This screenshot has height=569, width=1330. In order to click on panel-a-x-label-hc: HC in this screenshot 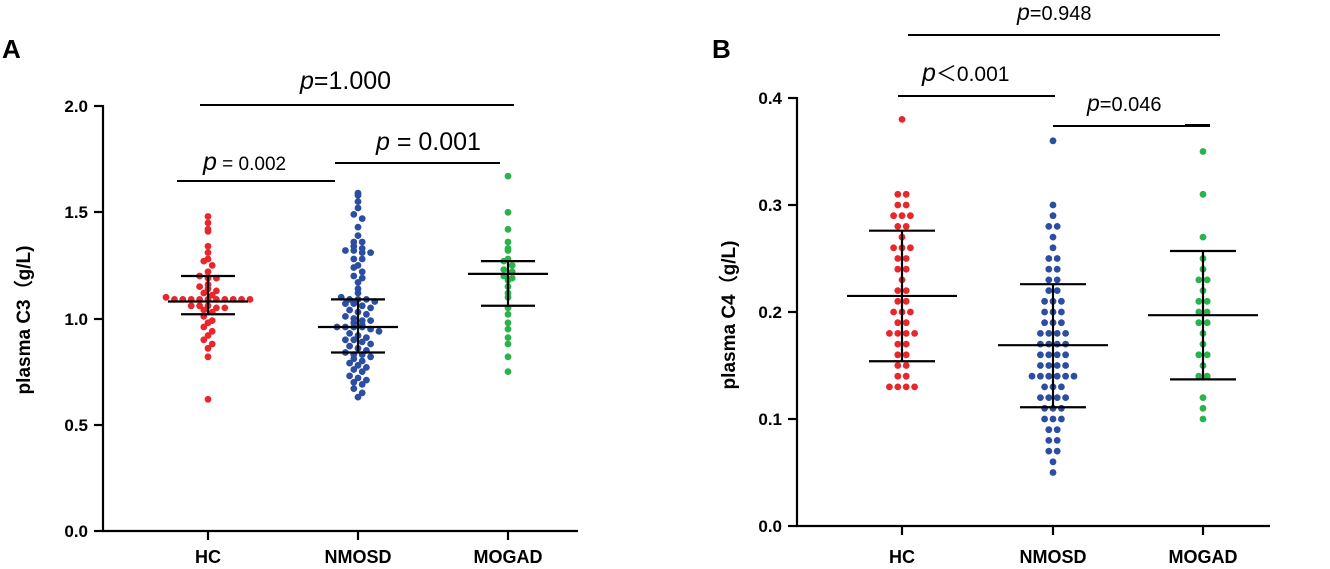, I will do `click(208, 557)`.